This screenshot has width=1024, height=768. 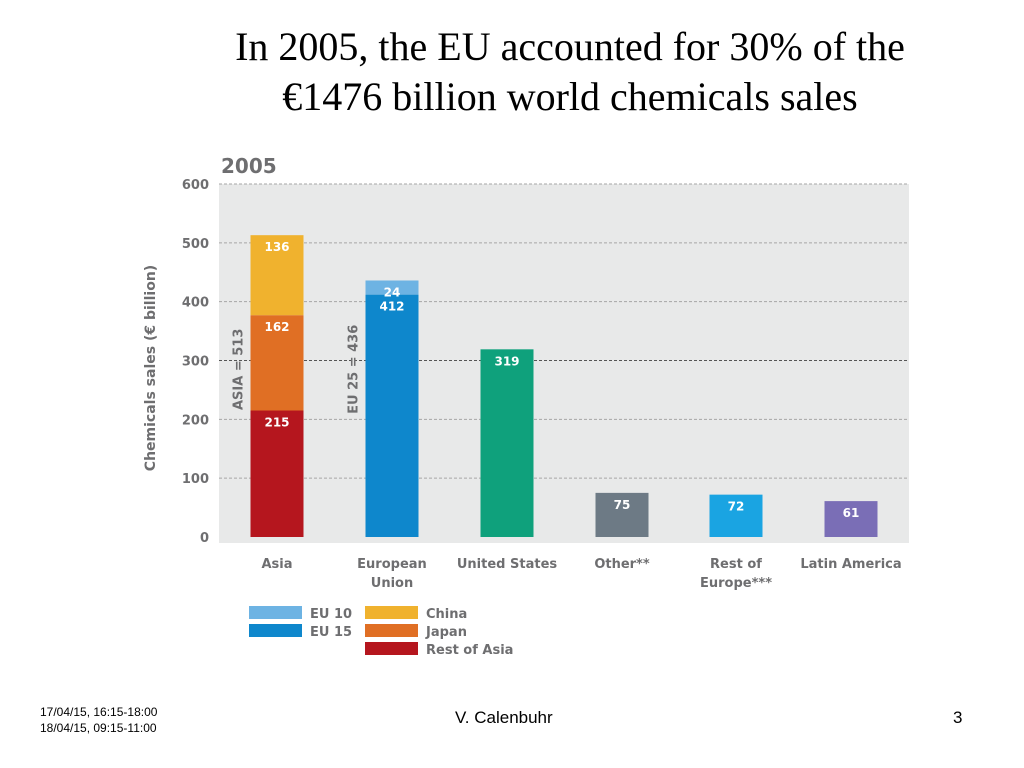 I want to click on bar-total-annotation: ASIA = 513, so click(x=239, y=369).